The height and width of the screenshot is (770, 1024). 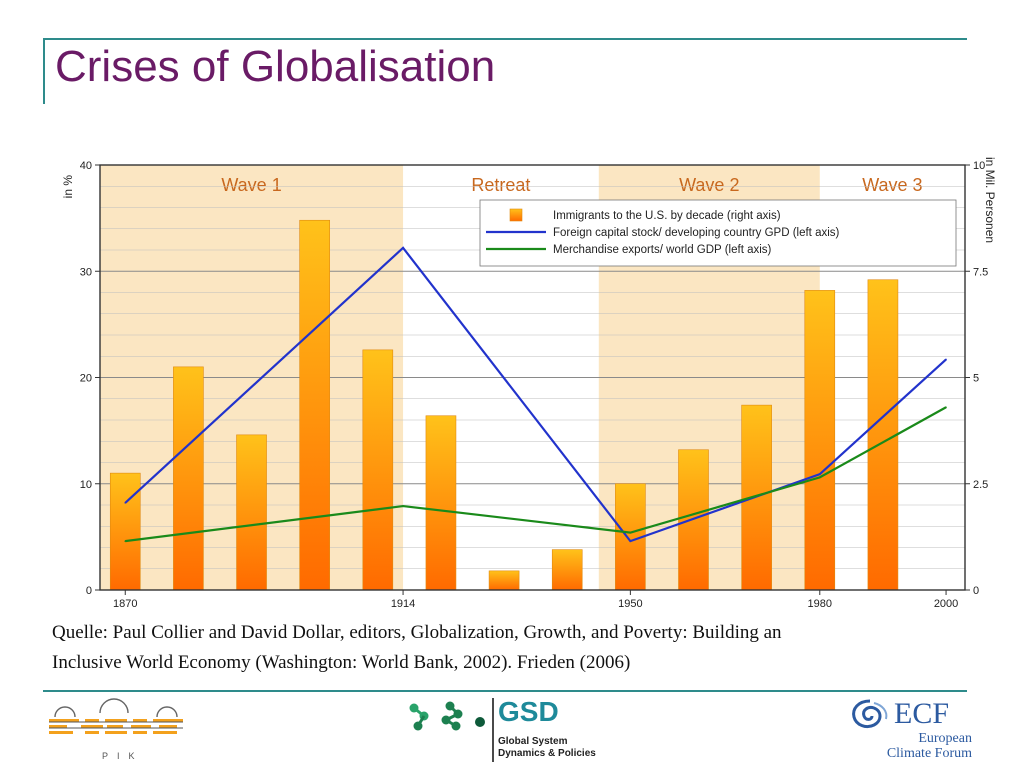 What do you see at coordinates (533, 741) in the screenshot?
I see `gsd-subtitle-line-1: Global System` at bounding box center [533, 741].